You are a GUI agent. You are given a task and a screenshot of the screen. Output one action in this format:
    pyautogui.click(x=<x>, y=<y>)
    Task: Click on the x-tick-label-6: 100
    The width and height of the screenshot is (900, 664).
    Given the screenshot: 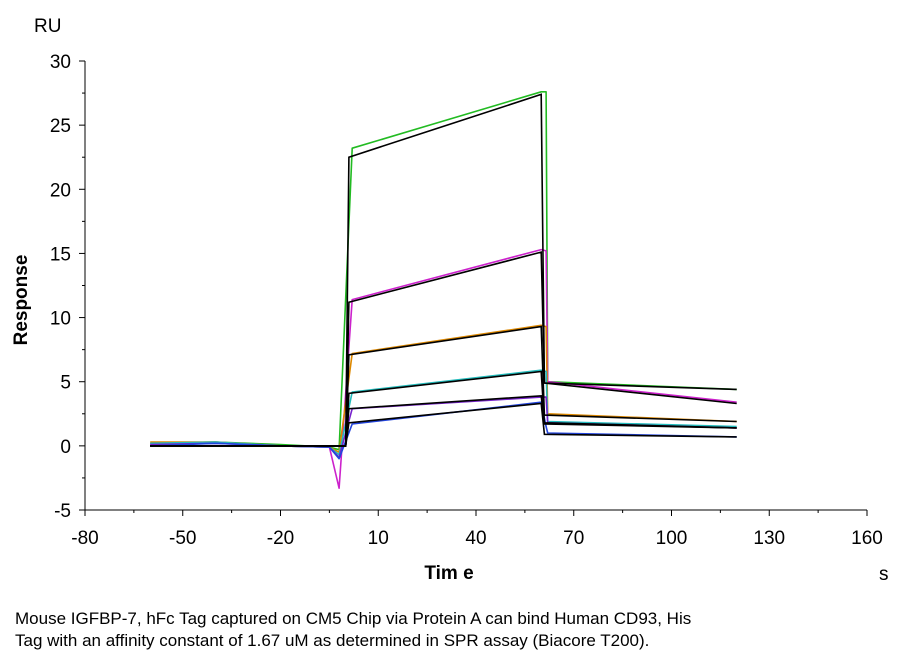 What is the action you would take?
    pyautogui.click(x=672, y=538)
    